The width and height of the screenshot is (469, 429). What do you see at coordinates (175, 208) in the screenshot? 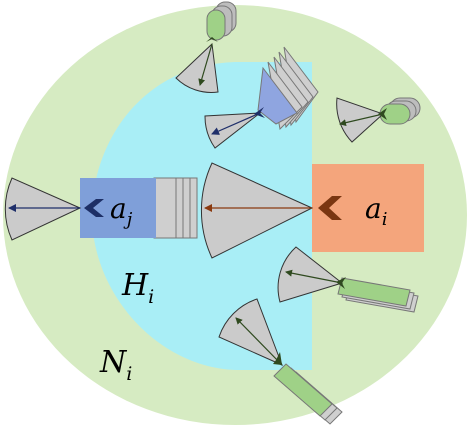
I see `agent-j-tail-stack` at bounding box center [175, 208].